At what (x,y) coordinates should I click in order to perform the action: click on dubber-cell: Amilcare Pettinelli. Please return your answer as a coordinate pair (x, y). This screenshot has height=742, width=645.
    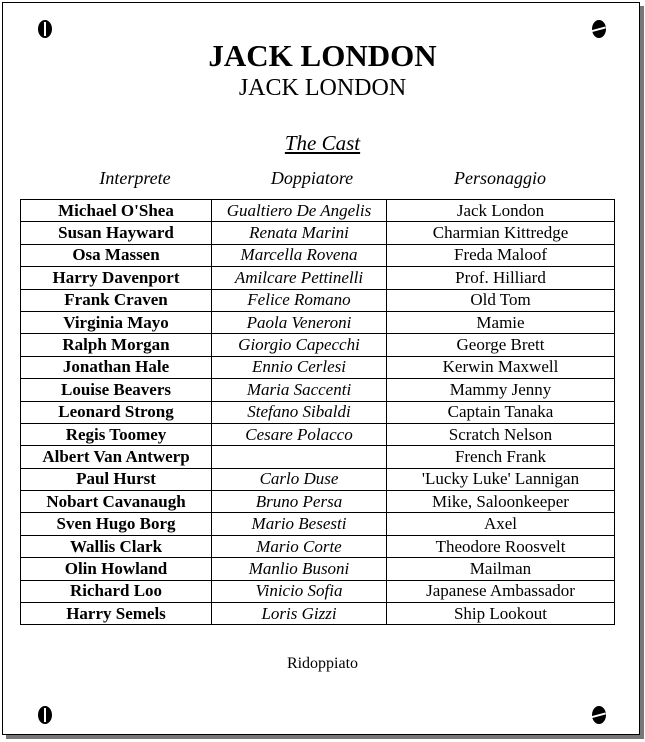
    Looking at the image, I should click on (299, 278).